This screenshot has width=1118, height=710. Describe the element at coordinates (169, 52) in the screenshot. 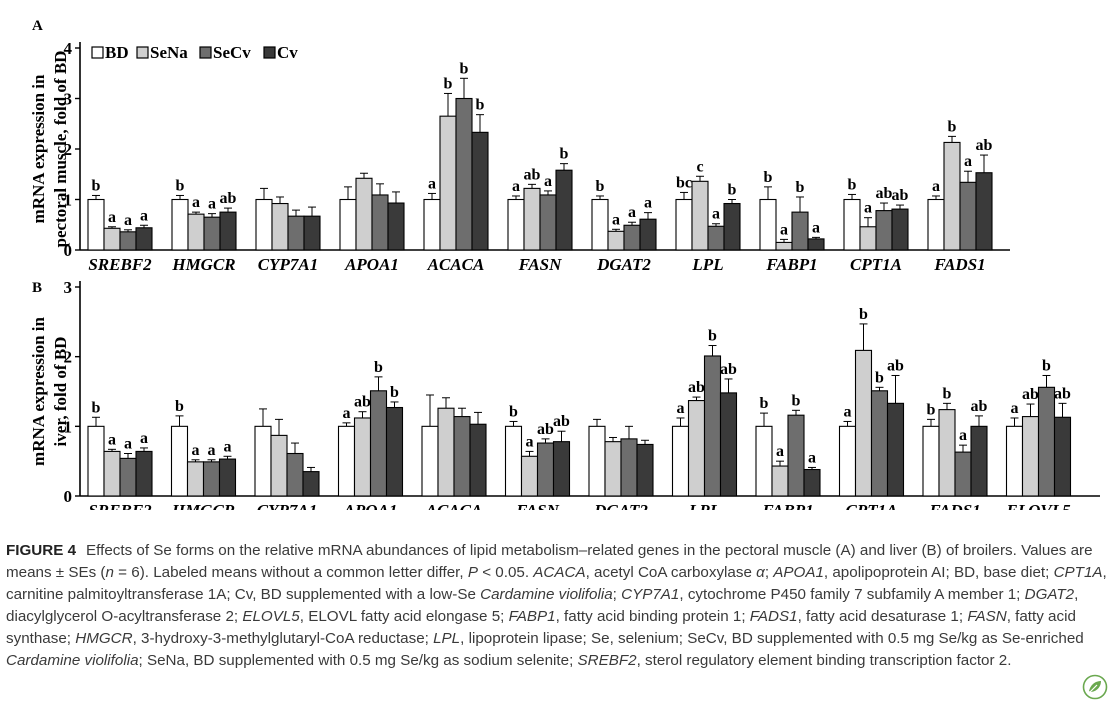

I see `legend-entry-sena: SeNa` at that location.